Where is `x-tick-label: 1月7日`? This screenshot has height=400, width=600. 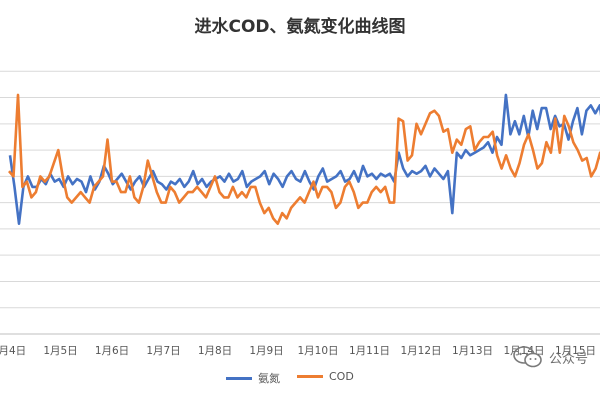 x-tick-label: 1月7日 is located at coordinates (163, 351).